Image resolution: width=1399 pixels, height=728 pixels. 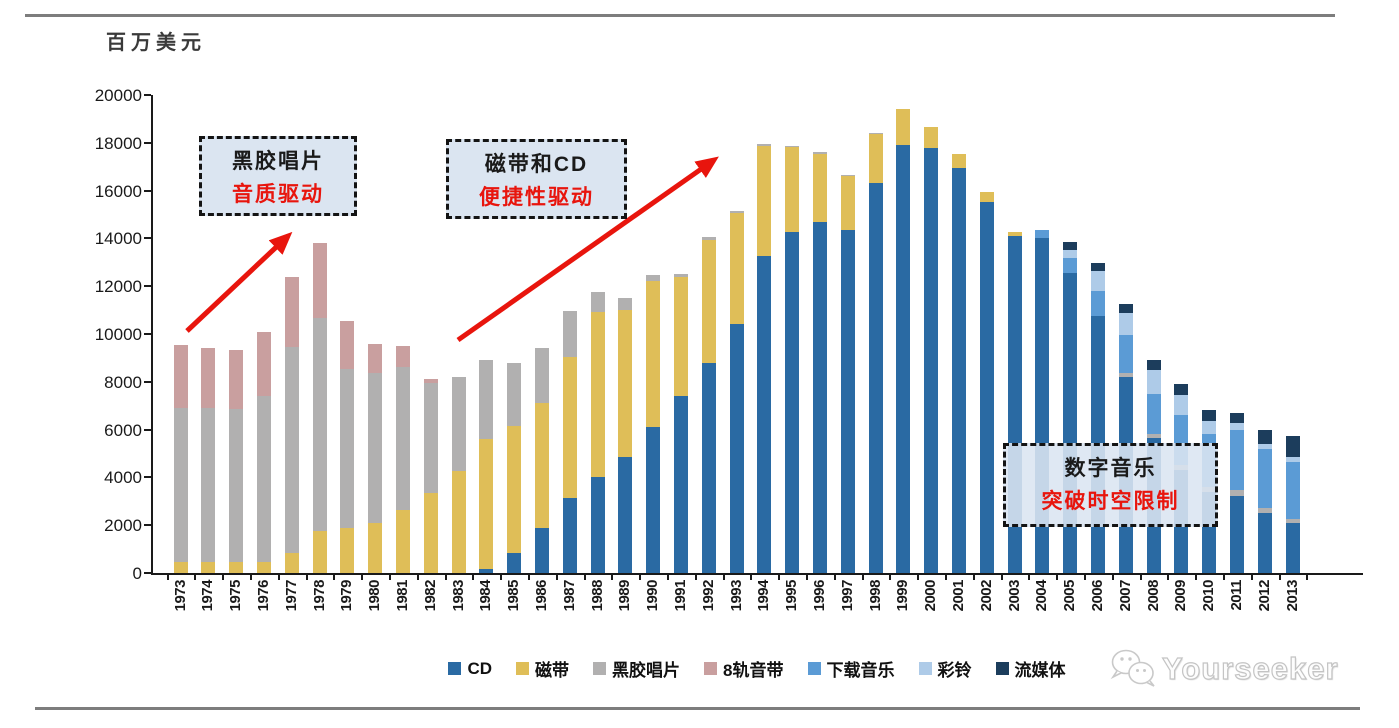 What do you see at coordinates (903, 359) in the screenshot?
I see `bar-segment-1999-CD` at bounding box center [903, 359].